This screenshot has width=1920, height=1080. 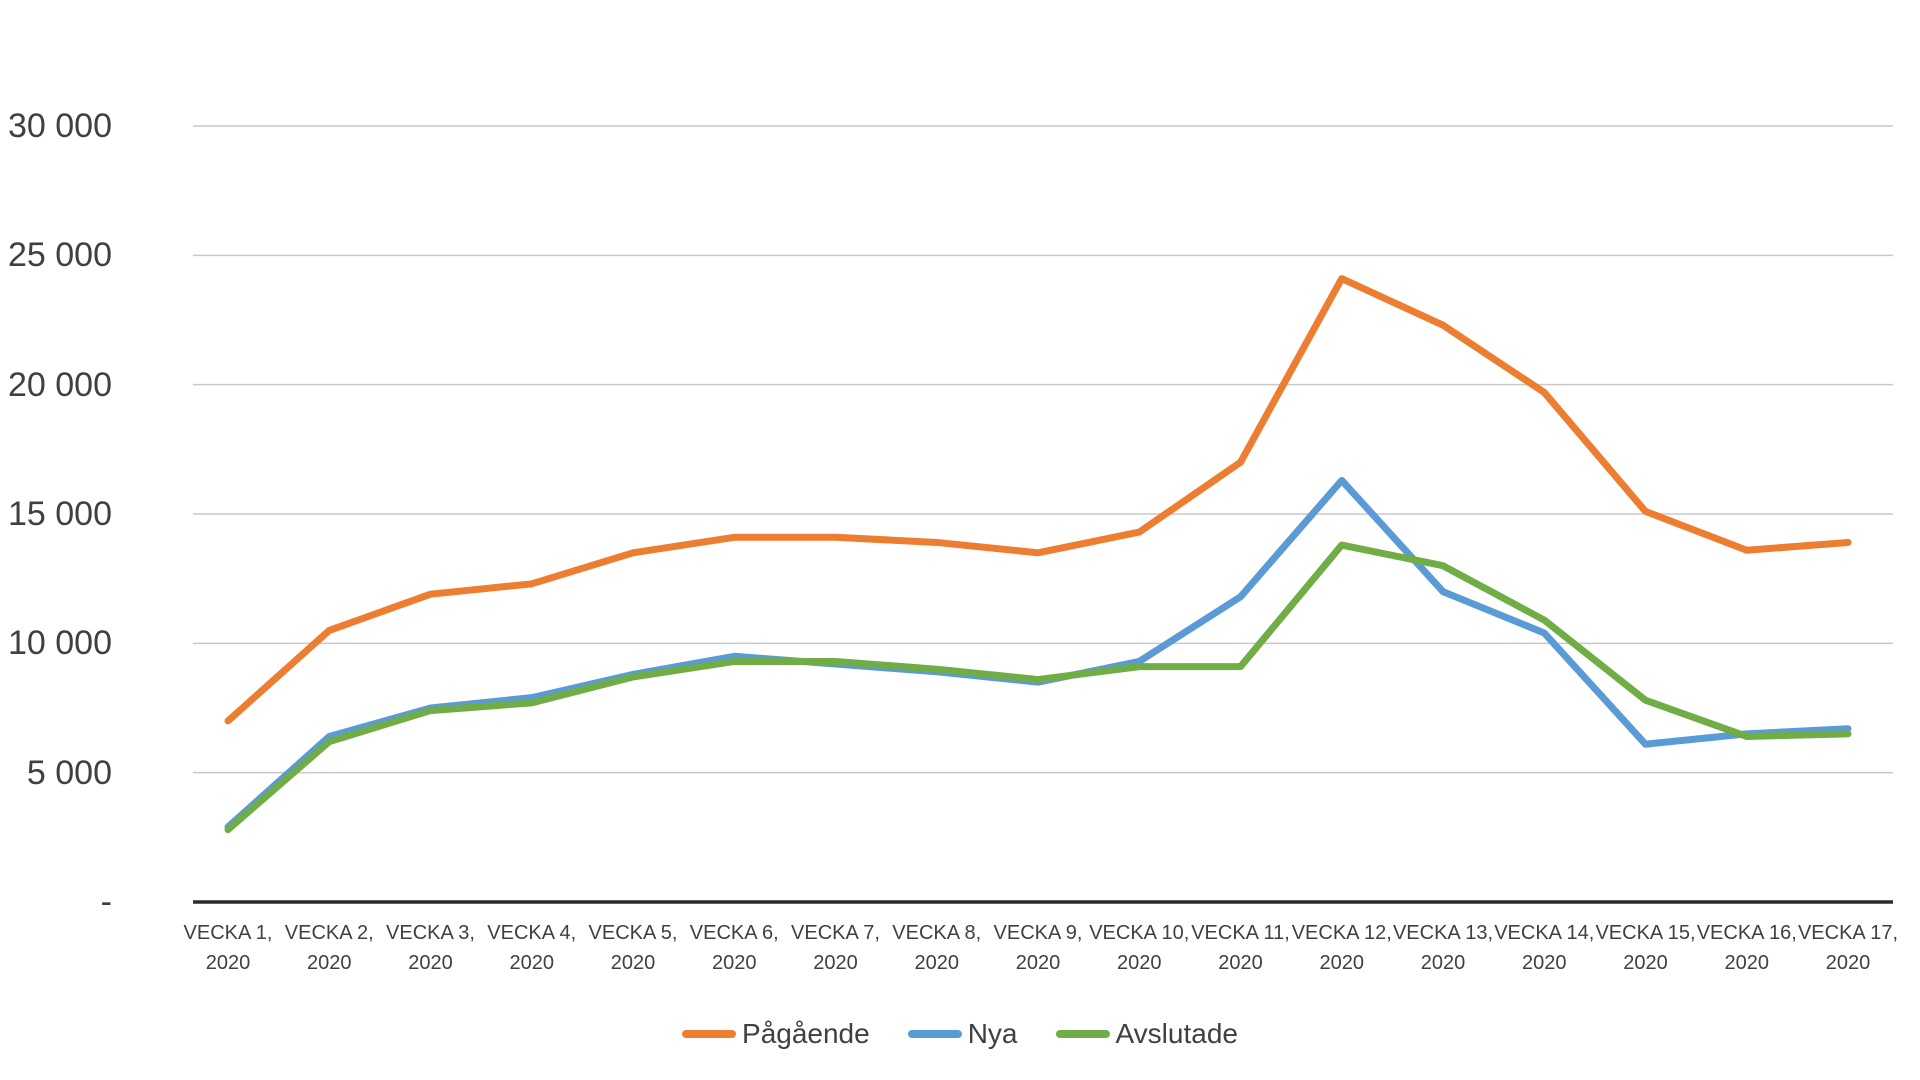 I want to click on x-tick-week: VECKA 8,, so click(x=937, y=933).